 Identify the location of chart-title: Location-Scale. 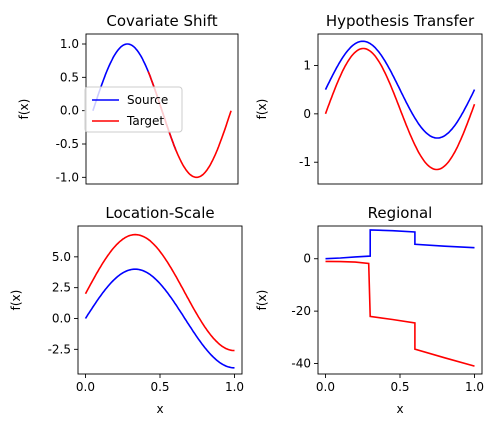
(159, 213).